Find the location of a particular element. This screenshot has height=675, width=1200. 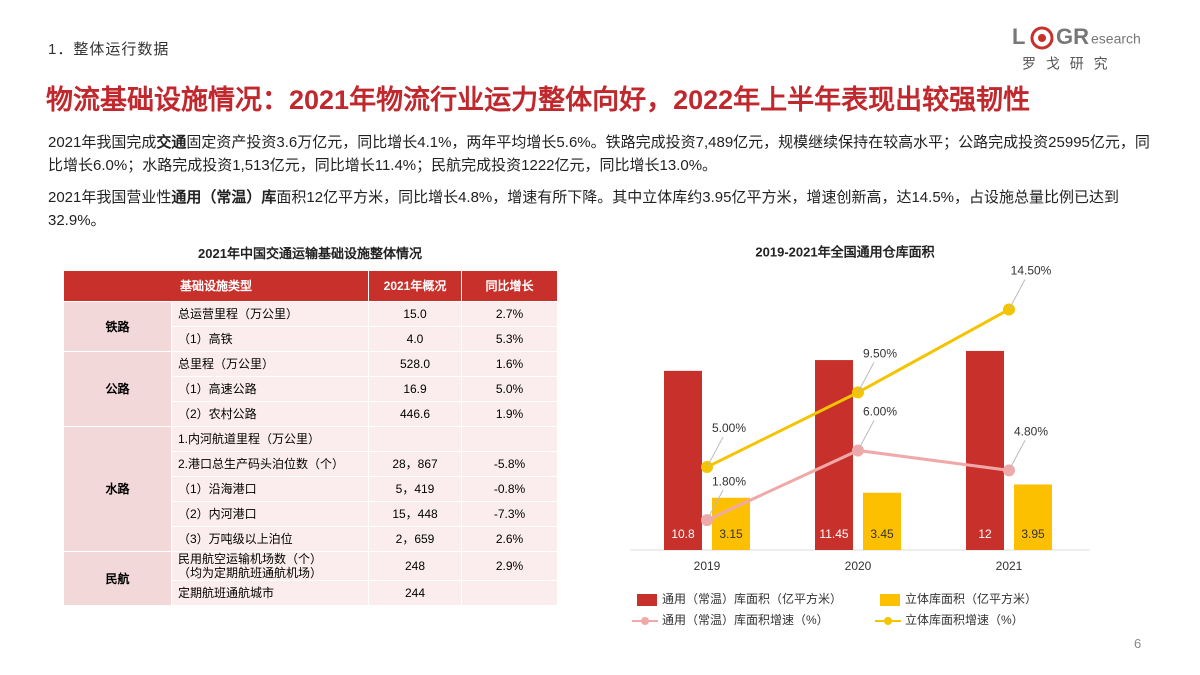

header-cell: 基础设施类型 is located at coordinates (216, 286).